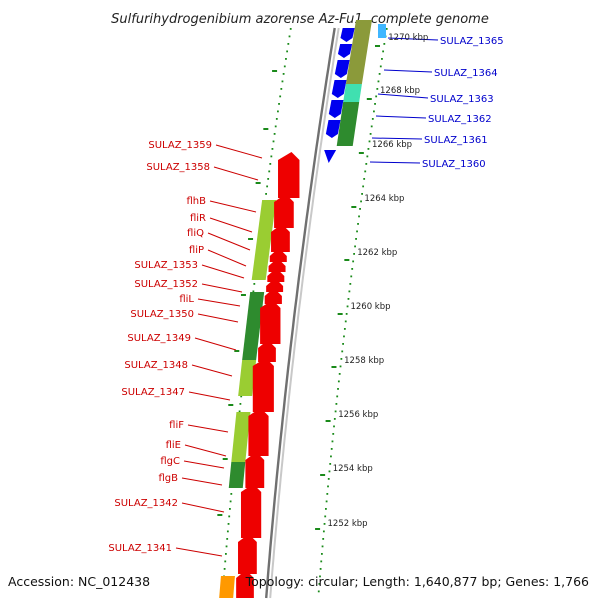  I want to click on forward-gene-label: SULAZ_1360, so click(454, 164).